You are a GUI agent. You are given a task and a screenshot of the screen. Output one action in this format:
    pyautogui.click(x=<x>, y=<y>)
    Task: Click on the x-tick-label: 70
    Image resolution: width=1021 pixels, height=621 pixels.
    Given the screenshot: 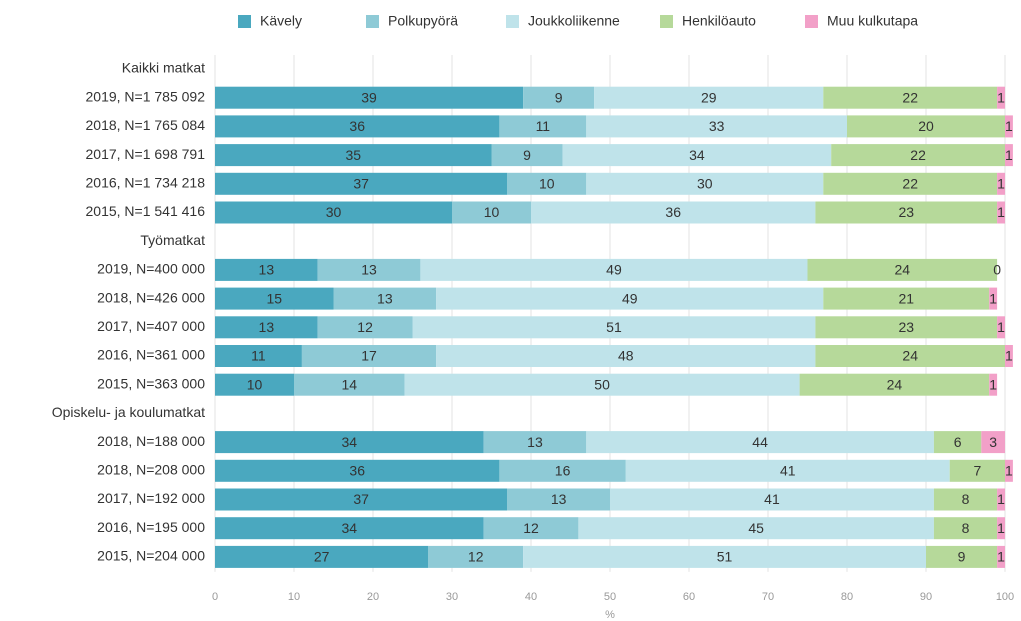 What is the action you would take?
    pyautogui.click(x=768, y=597)
    